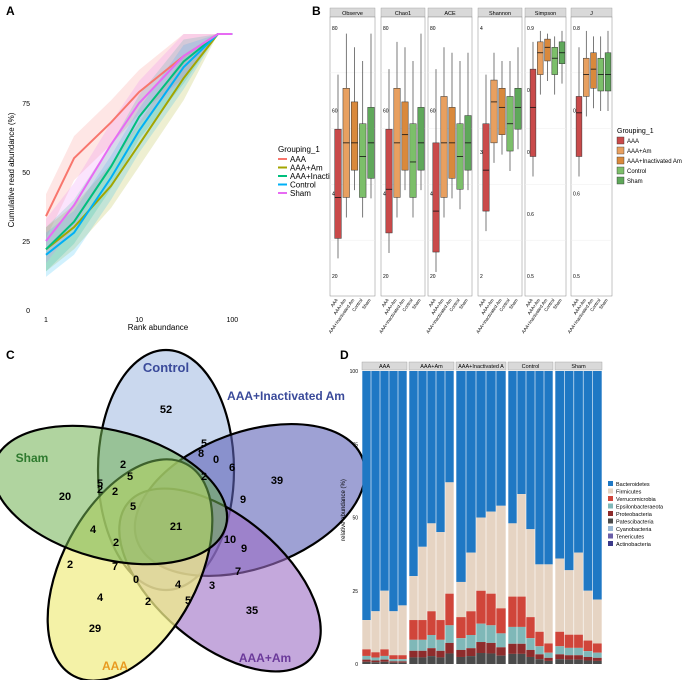 This screenshot has width=683, height=680. I want to click on panel-d-facet-title: AAA, so click(384, 367).